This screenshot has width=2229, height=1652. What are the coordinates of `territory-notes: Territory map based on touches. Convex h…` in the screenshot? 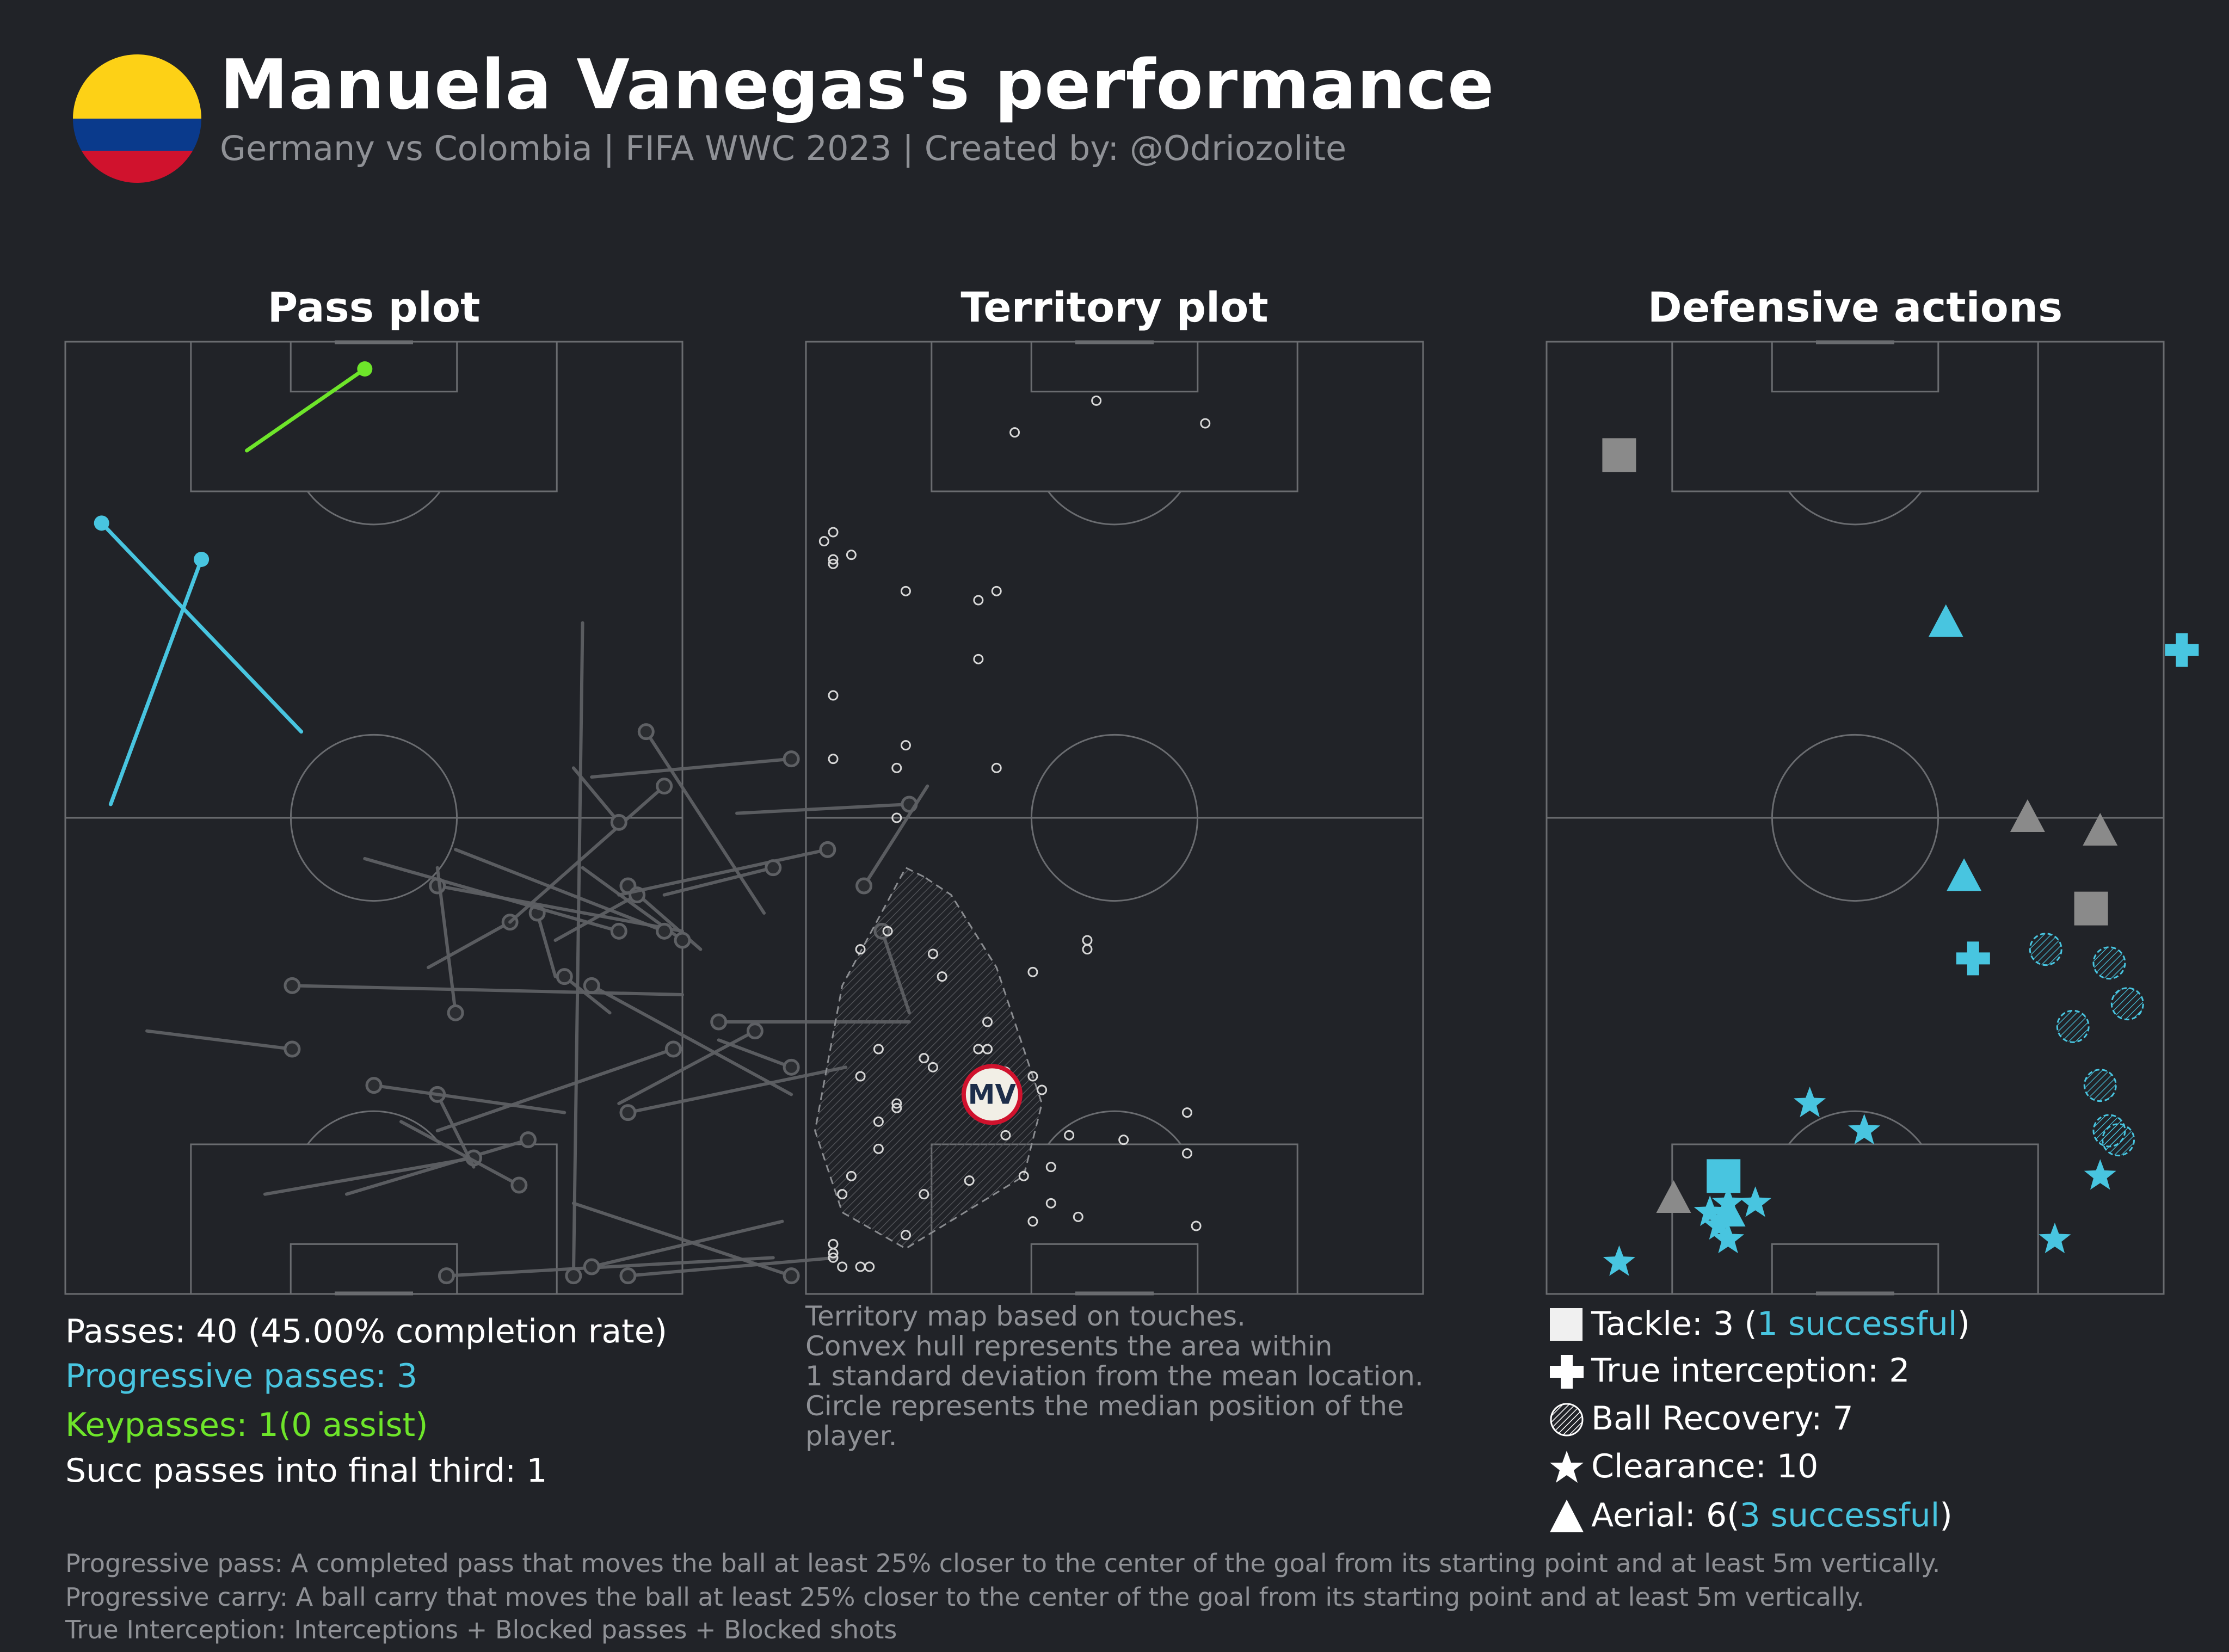 It's located at (1131, 1377).